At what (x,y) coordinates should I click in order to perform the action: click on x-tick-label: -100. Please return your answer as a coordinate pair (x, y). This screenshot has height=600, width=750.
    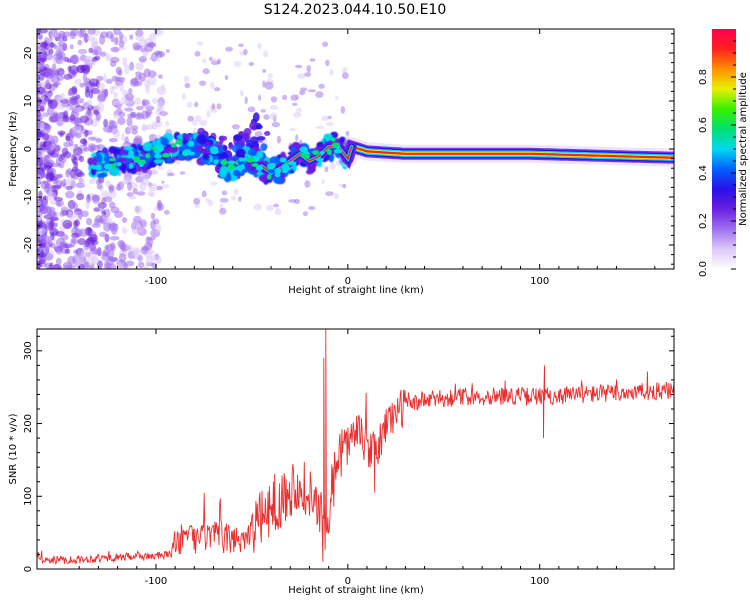
    Looking at the image, I should click on (156, 281).